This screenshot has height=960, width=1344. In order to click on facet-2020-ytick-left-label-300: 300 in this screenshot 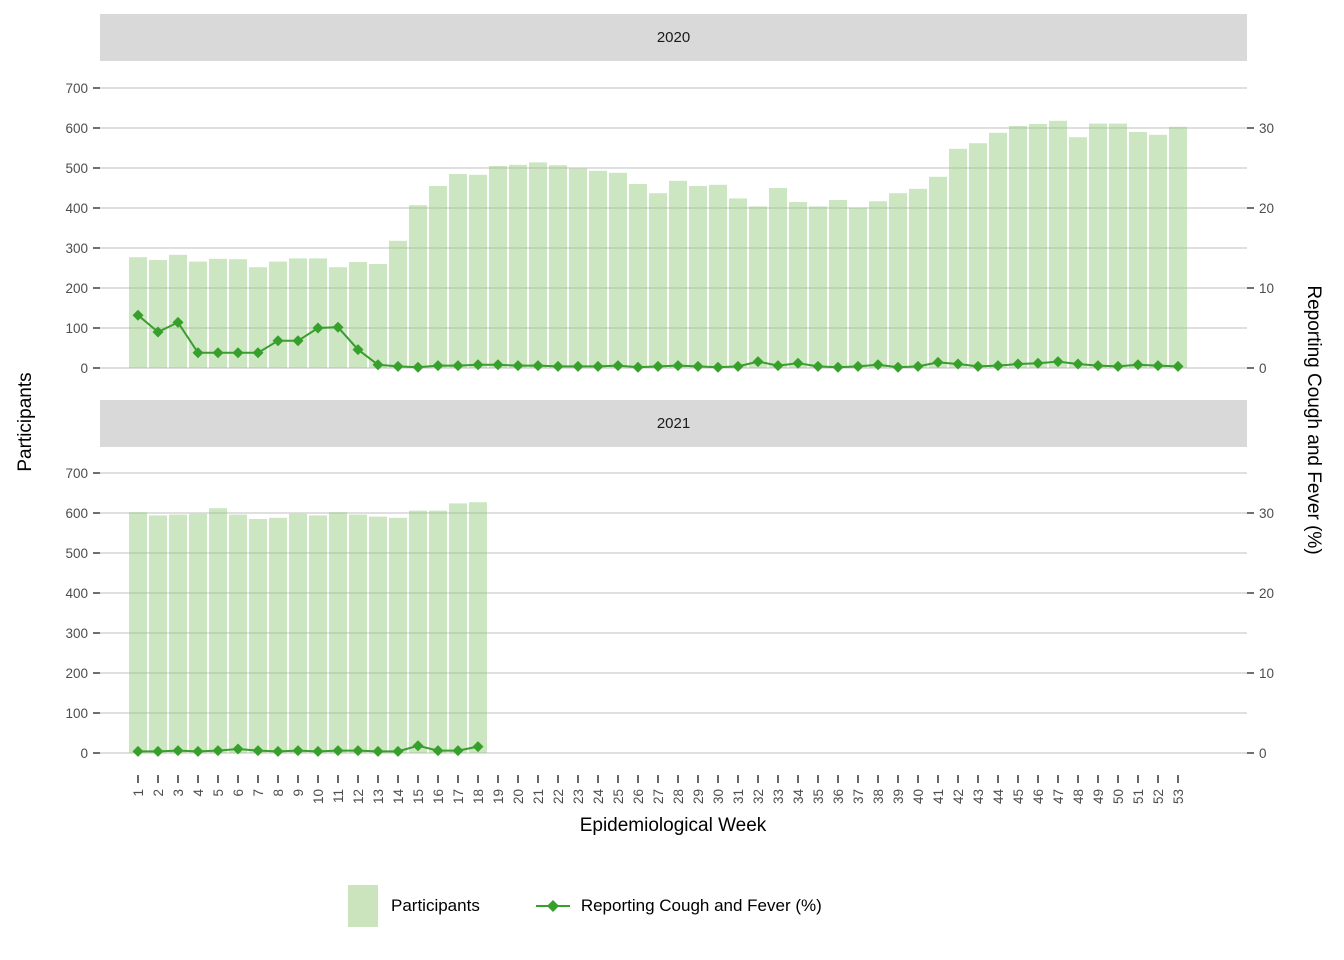, I will do `click(76, 248)`.